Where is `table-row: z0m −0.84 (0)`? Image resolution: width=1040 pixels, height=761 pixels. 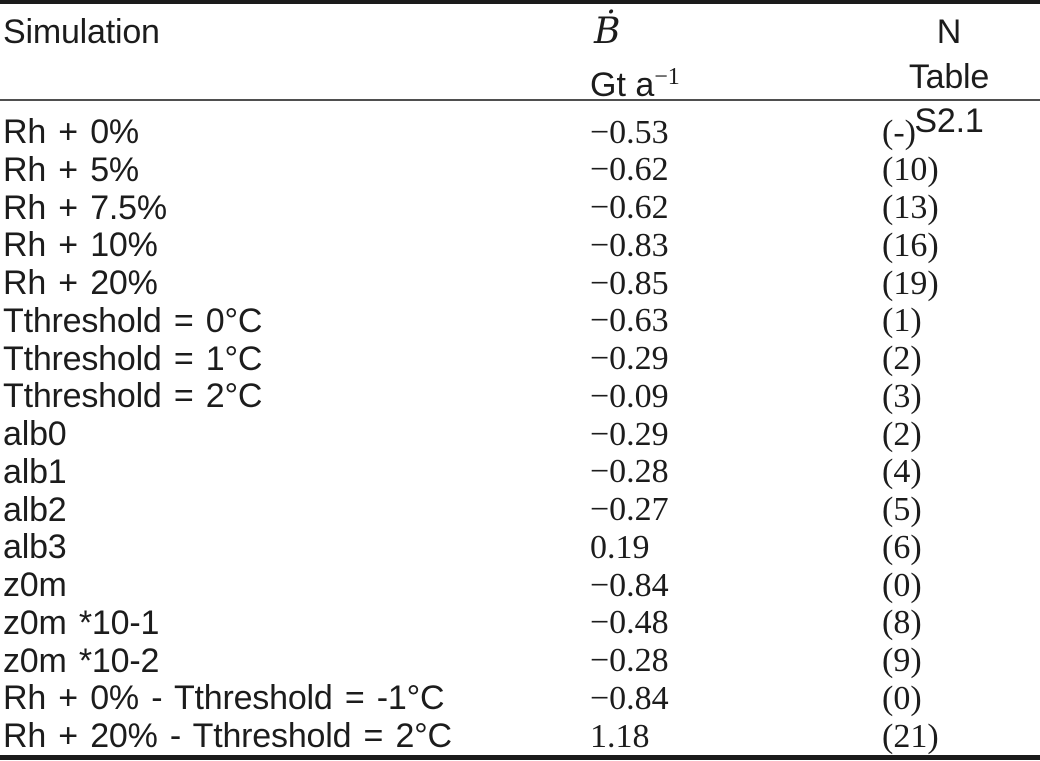 table-row: z0m −0.84 (0) is located at coordinates (520, 585).